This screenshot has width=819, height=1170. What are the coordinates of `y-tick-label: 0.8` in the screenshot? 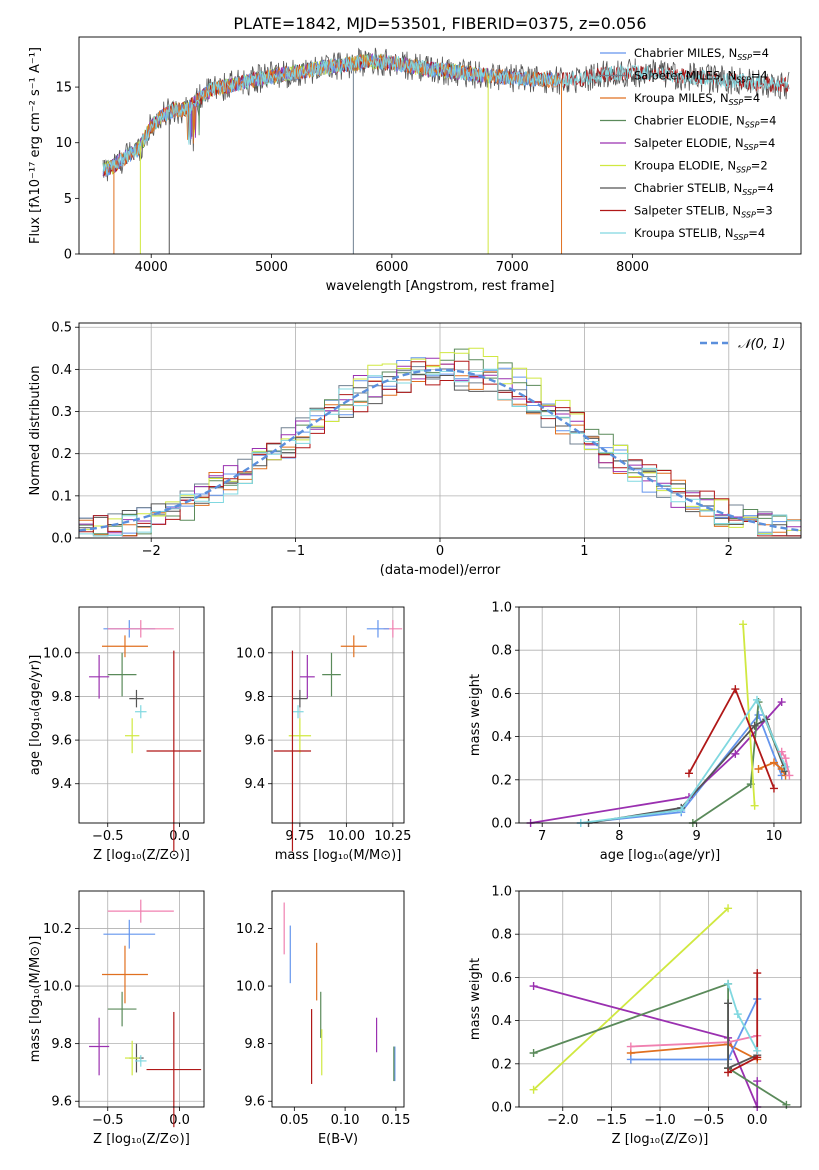 It's located at (501, 935).